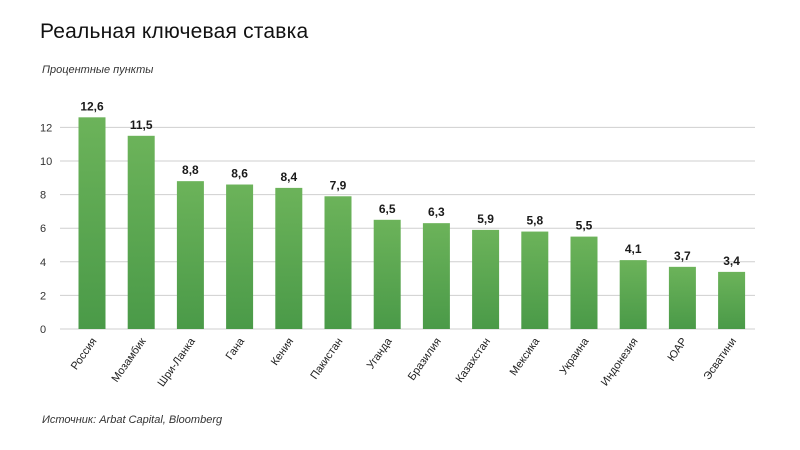 The height and width of the screenshot is (450, 800). What do you see at coordinates (682, 256) in the screenshot?
I see `value-label: 3,7` at bounding box center [682, 256].